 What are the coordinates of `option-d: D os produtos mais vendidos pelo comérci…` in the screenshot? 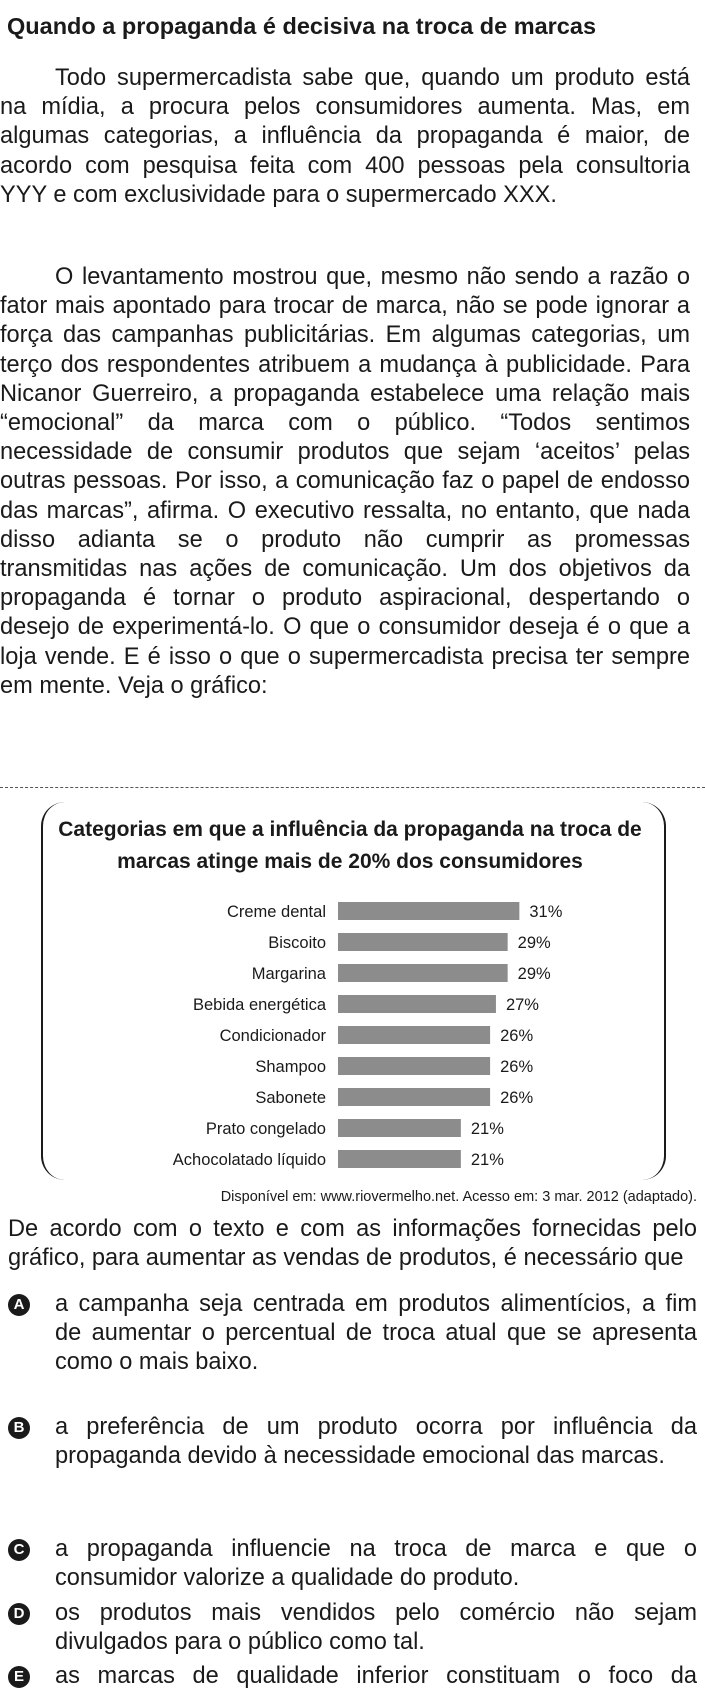 It's located at (352, 1628).